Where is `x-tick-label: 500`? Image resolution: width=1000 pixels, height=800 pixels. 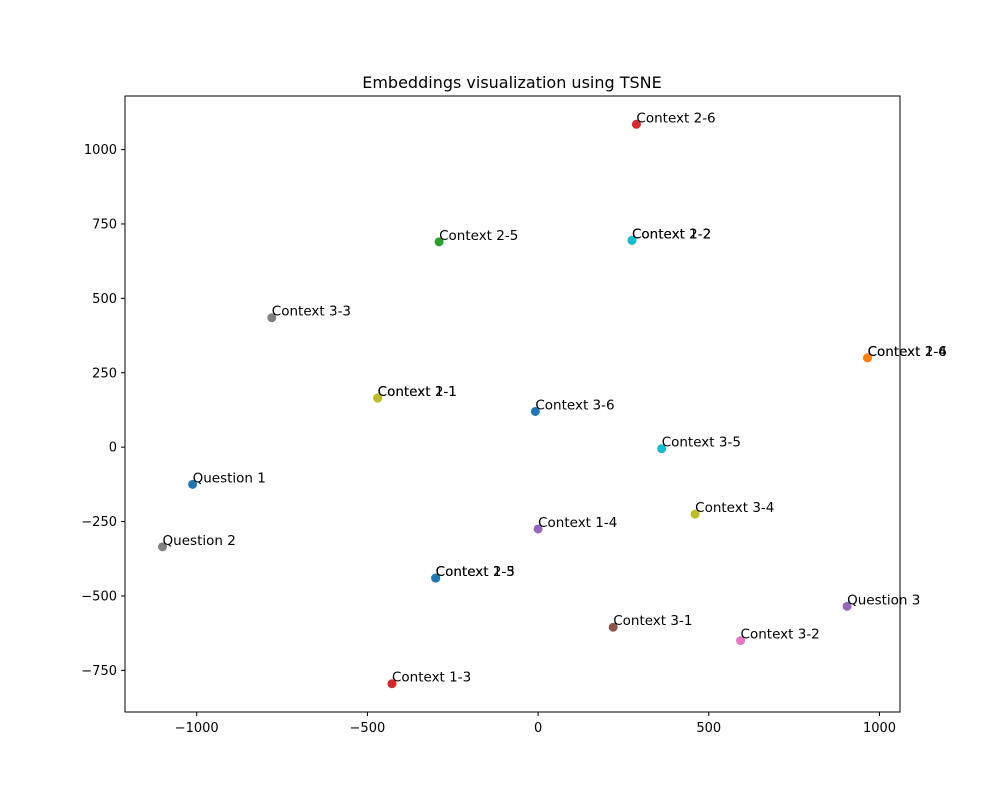
x-tick-label: 500 is located at coordinates (708, 728).